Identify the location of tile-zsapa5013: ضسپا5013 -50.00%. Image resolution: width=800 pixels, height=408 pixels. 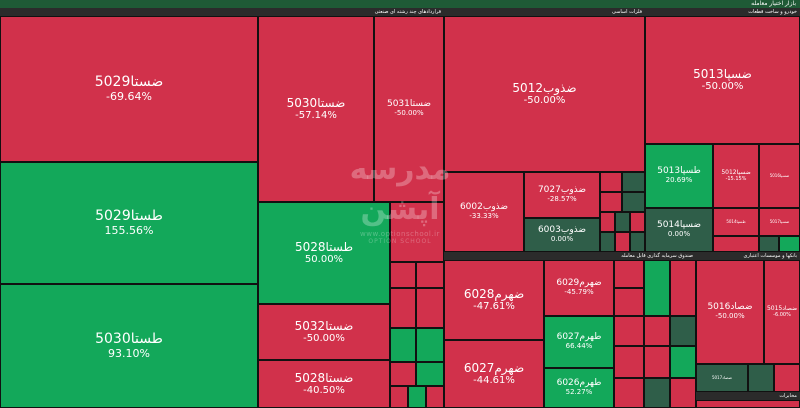
(722, 80).